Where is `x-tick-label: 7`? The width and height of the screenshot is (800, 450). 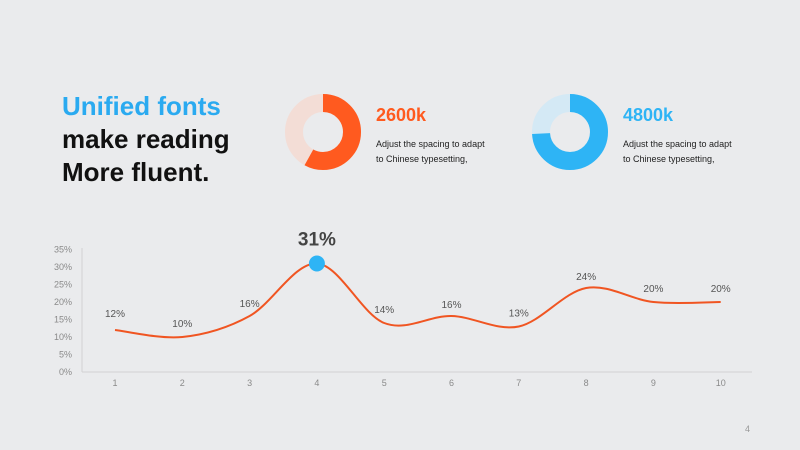 x-tick-label: 7 is located at coordinates (518, 383).